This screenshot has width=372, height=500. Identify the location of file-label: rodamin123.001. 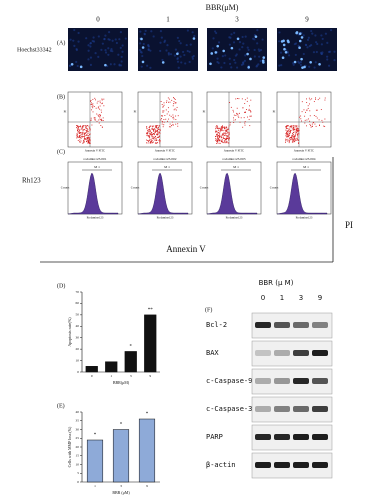
(94, 159).